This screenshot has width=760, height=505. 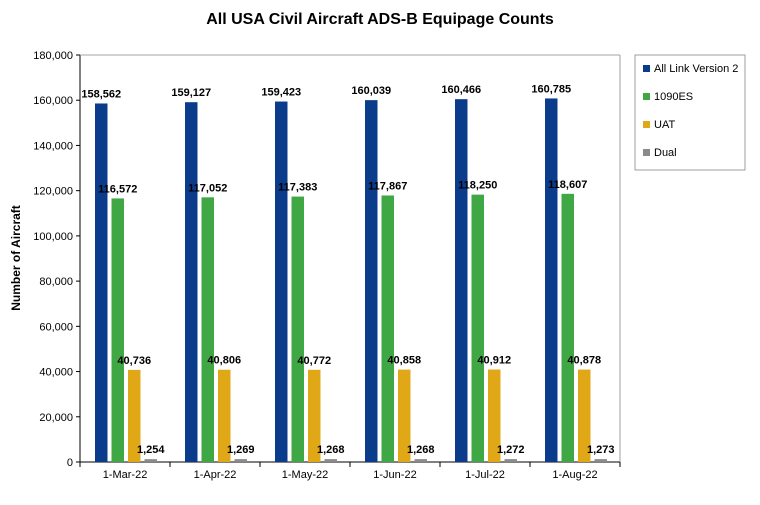 I want to click on data-label: 118,250, so click(x=477, y=186).